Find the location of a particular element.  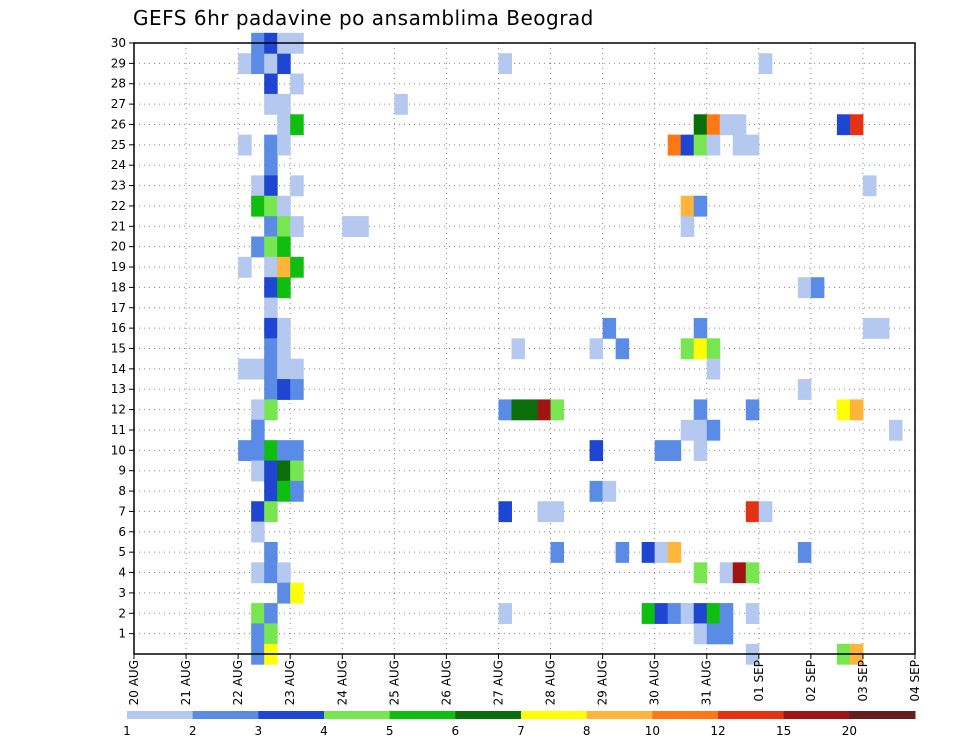

x-tick-label: 04 SEP is located at coordinates (915, 681).